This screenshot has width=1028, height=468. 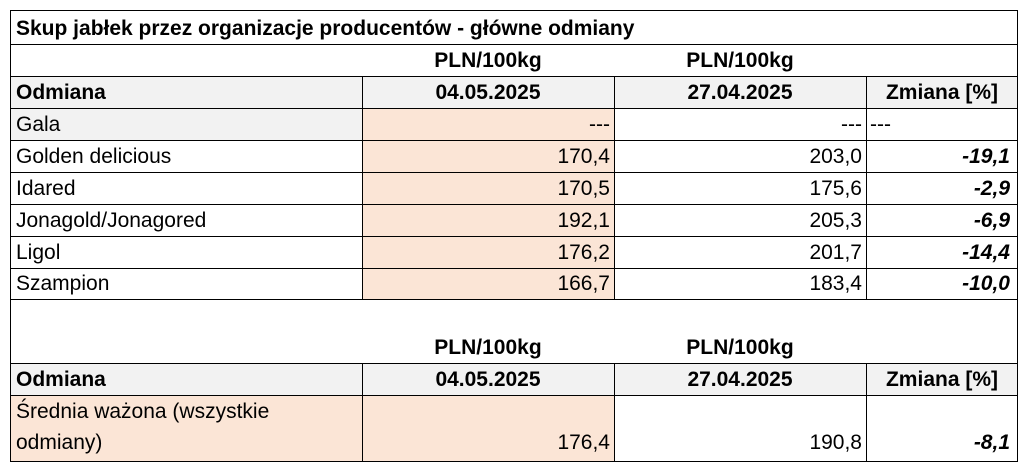 What do you see at coordinates (835, 156) in the screenshot?
I see `row-value-date2: 203,0` at bounding box center [835, 156].